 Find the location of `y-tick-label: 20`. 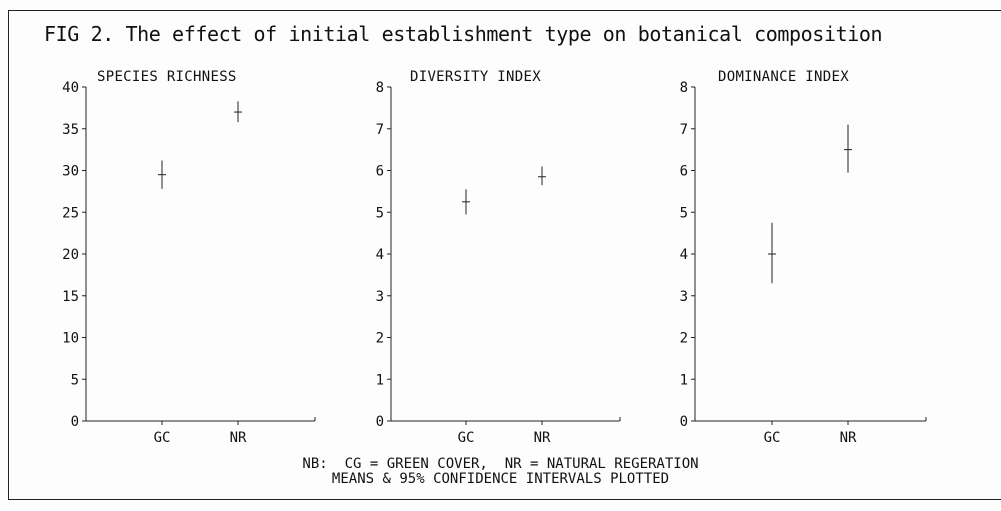

y-tick-label: 20 is located at coordinates (70, 255).